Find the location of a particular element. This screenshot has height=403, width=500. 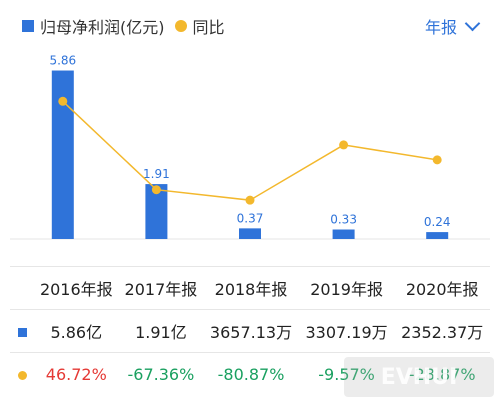

table-header-cell: 2017年报 is located at coordinates (161, 288).